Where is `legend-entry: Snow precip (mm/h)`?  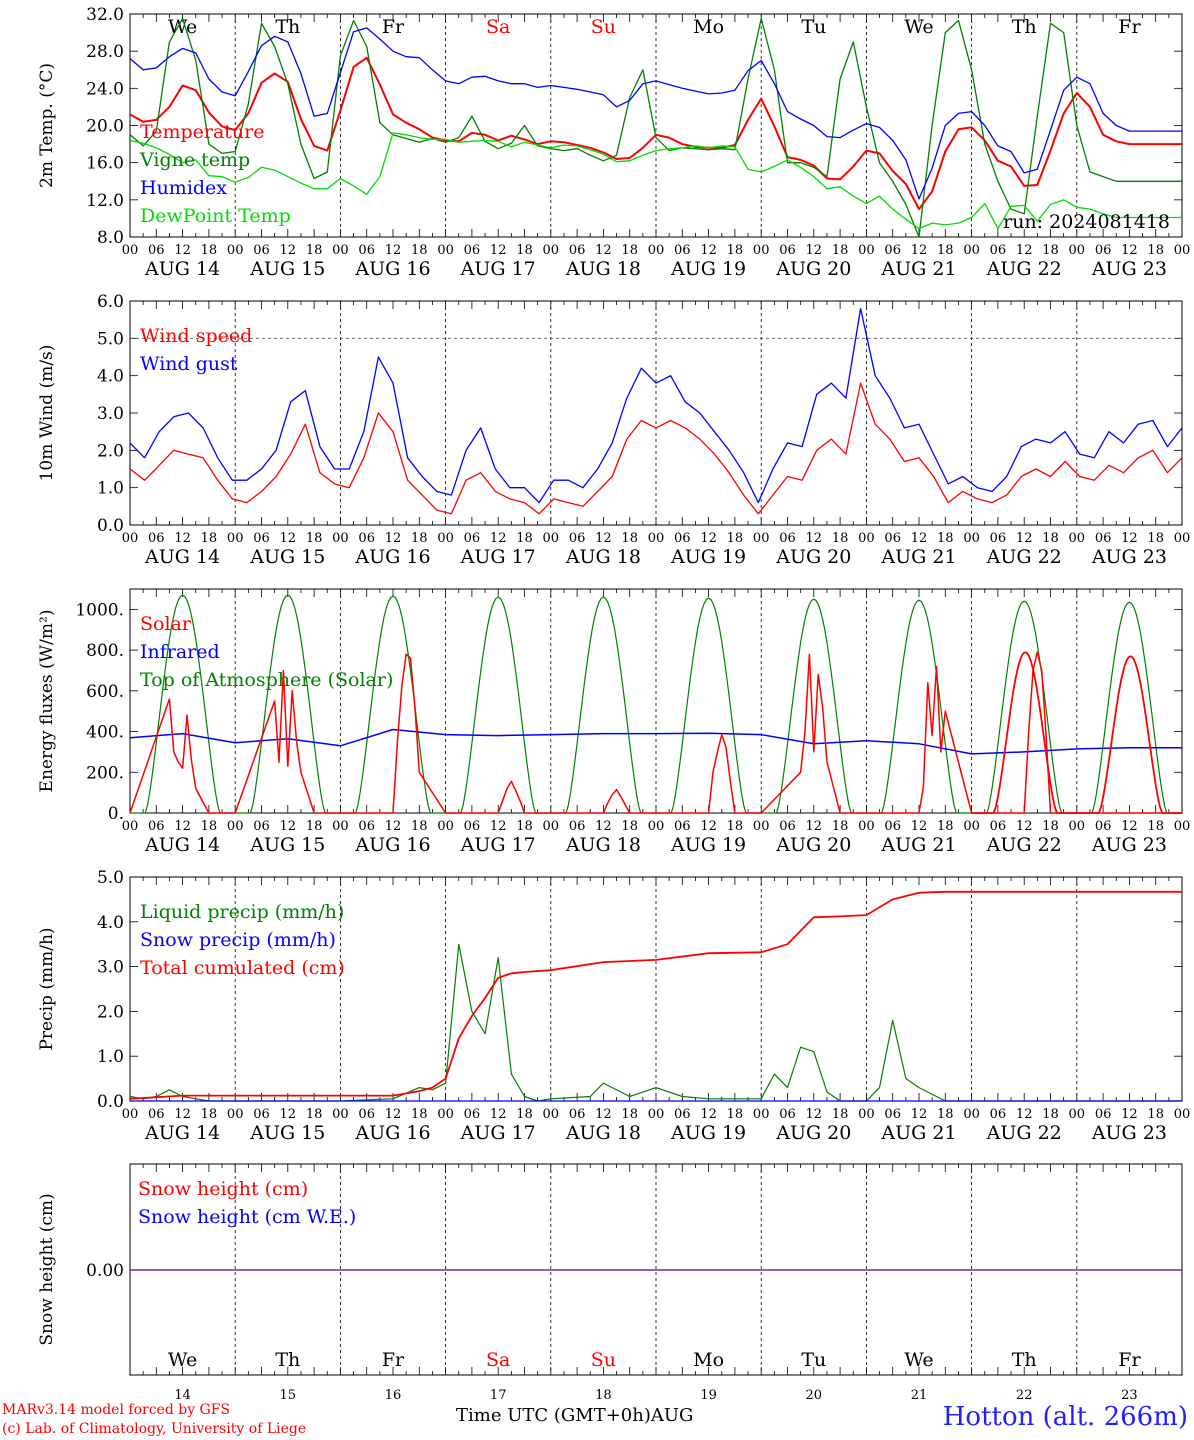
legend-entry: Snow precip (mm/h) is located at coordinates (238, 940).